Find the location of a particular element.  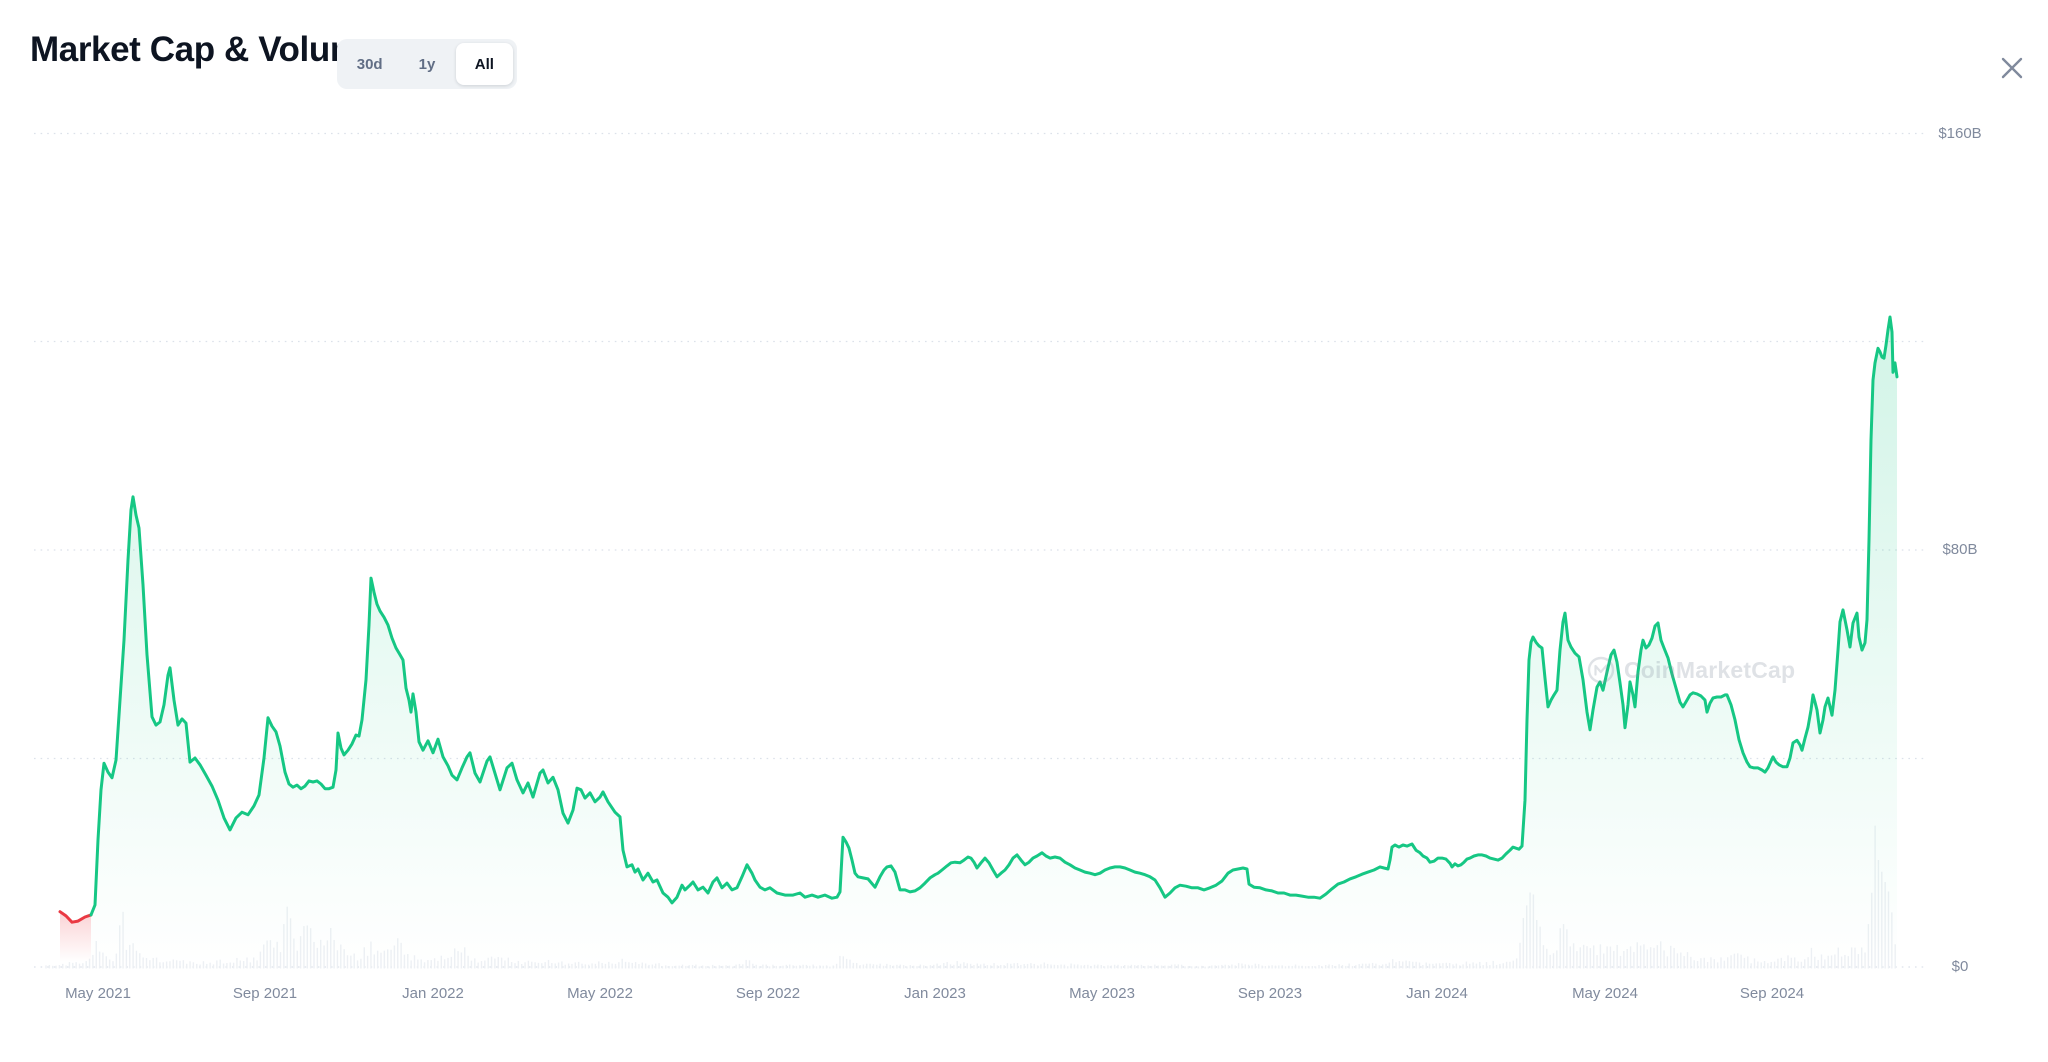

range-button-1y: 1y is located at coordinates (426, 64).